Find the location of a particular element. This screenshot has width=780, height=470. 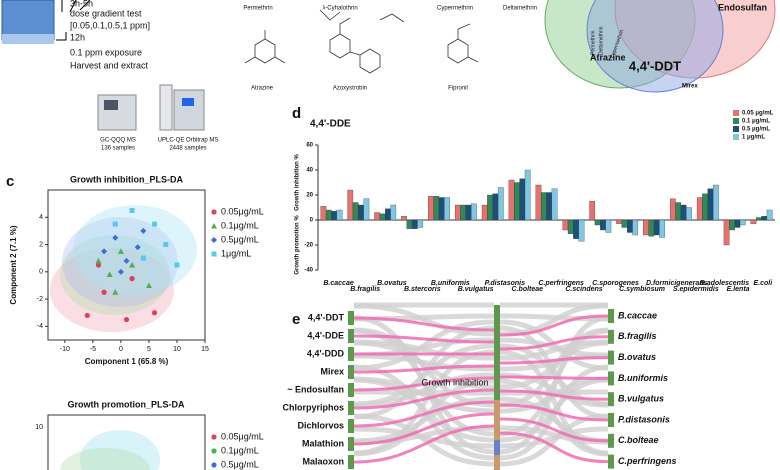

node-label: Malaoxon is located at coordinates (323, 461).